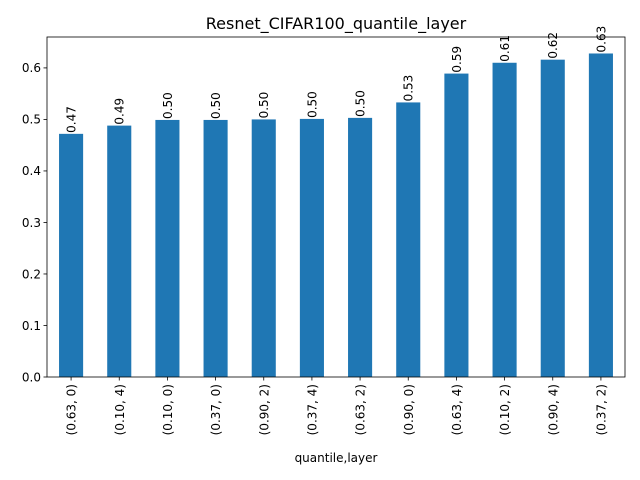  Describe the element at coordinates (505, 48) in the screenshot. I see `data-label: 0.61` at that location.